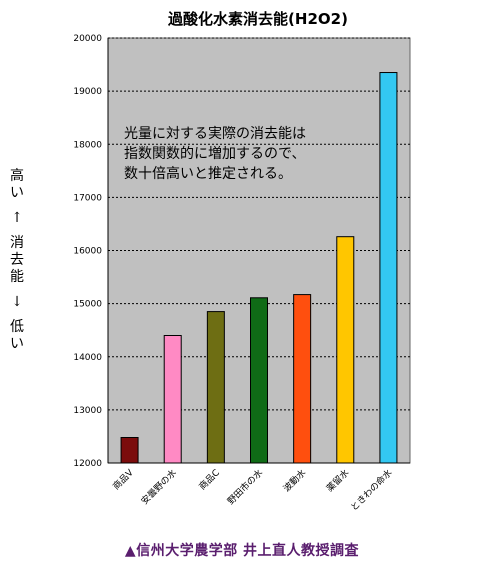 The height and width of the screenshot is (566, 484). What do you see at coordinates (87, 464) in the screenshot?
I see `y-tick-label: 12000` at bounding box center [87, 464].